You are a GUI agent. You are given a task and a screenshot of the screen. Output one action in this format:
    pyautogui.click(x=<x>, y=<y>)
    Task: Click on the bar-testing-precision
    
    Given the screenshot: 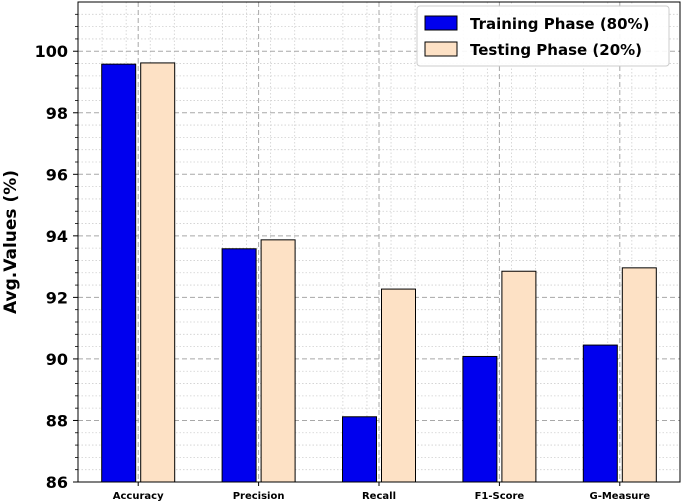 What is the action you would take?
    pyautogui.click(x=278, y=361)
    